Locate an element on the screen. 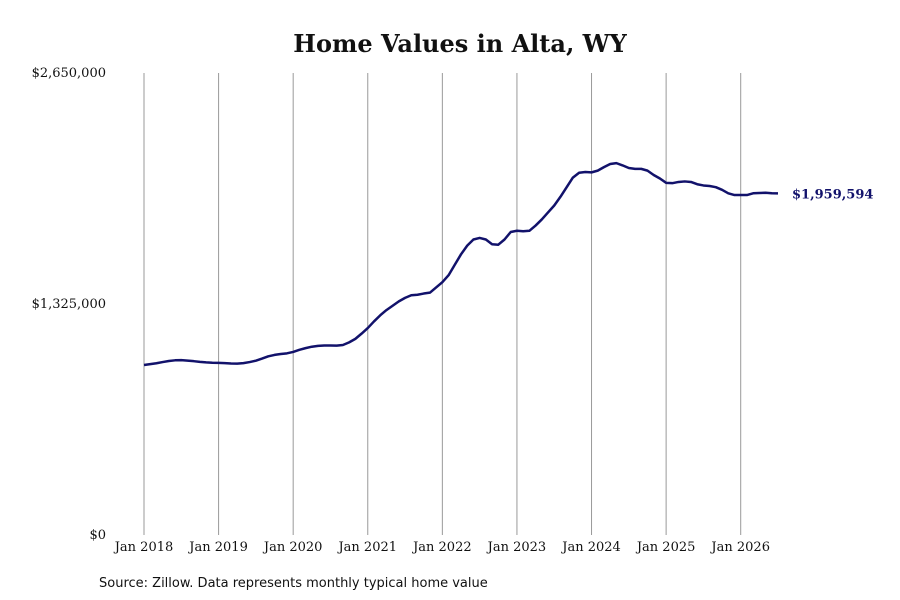 Image resolution: width=900 pixels, height=600 pixels. x-tick-label: Jan 2022 is located at coordinates (441, 547).